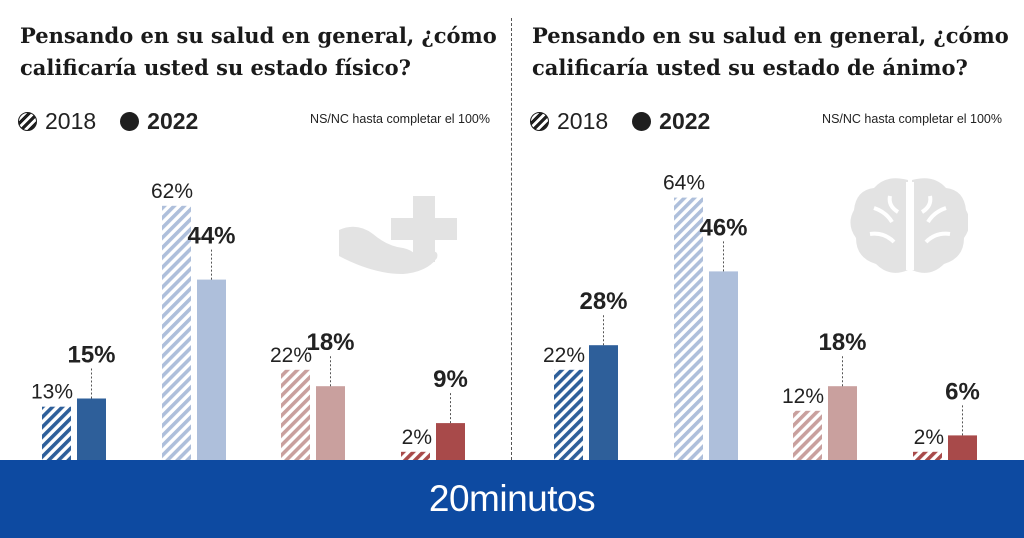  What do you see at coordinates (723, 227) in the screenshot?
I see `data-label-2022-2: 46%` at bounding box center [723, 227].